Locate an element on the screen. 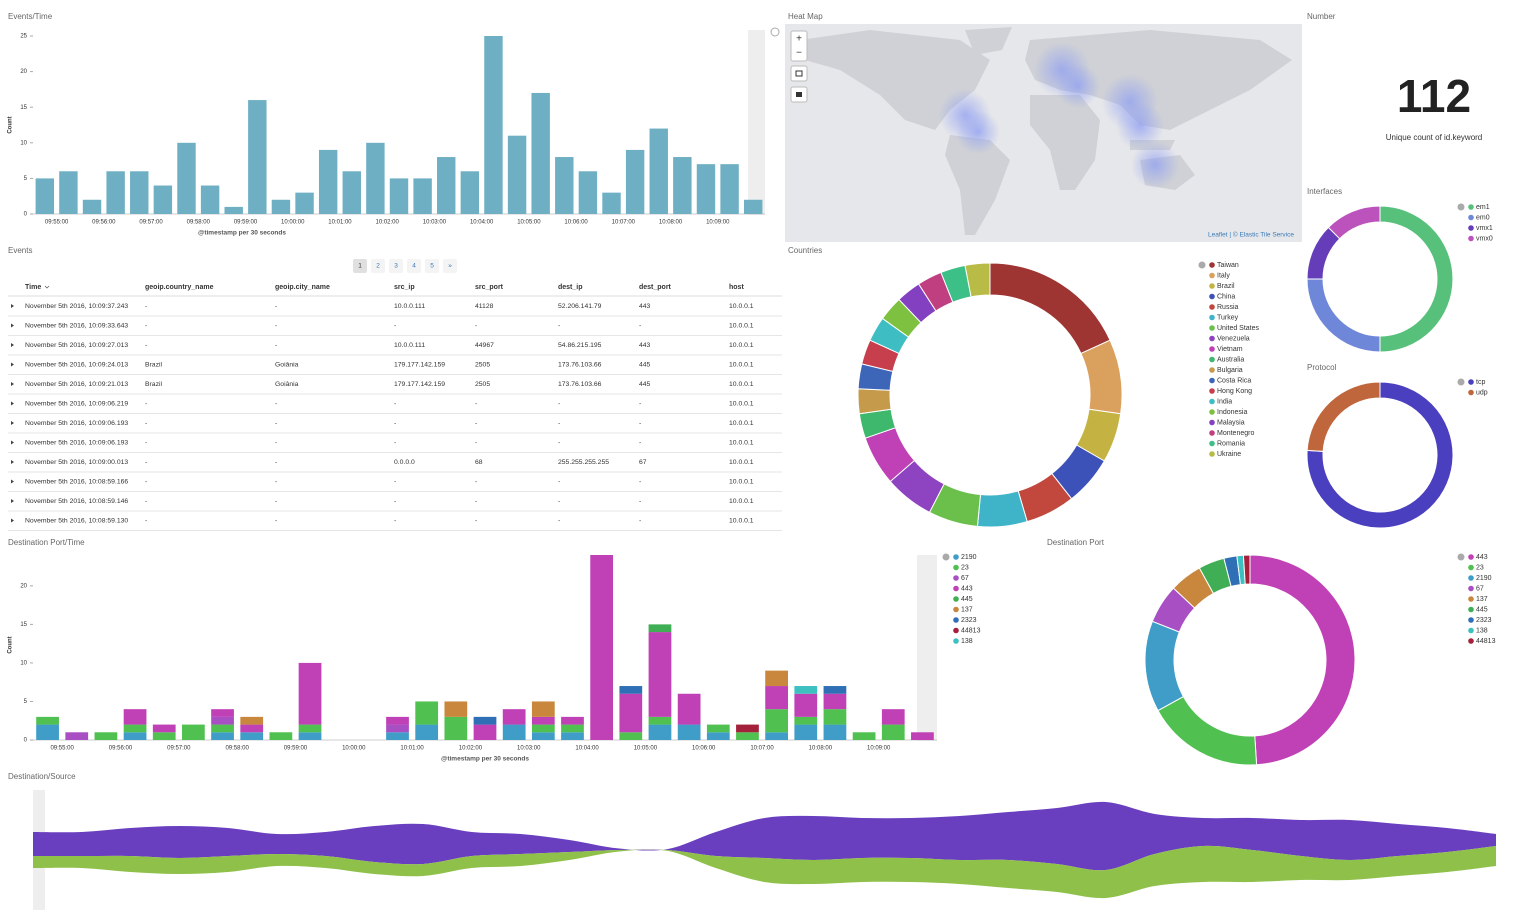 The image size is (1524, 922). column-header: dest_port is located at coordinates (655, 287).